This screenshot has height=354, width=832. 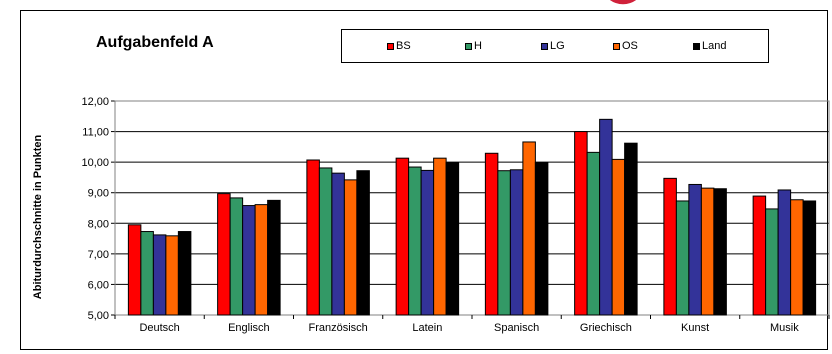 I want to click on legend: BS H LG OS Land, so click(x=555, y=46).